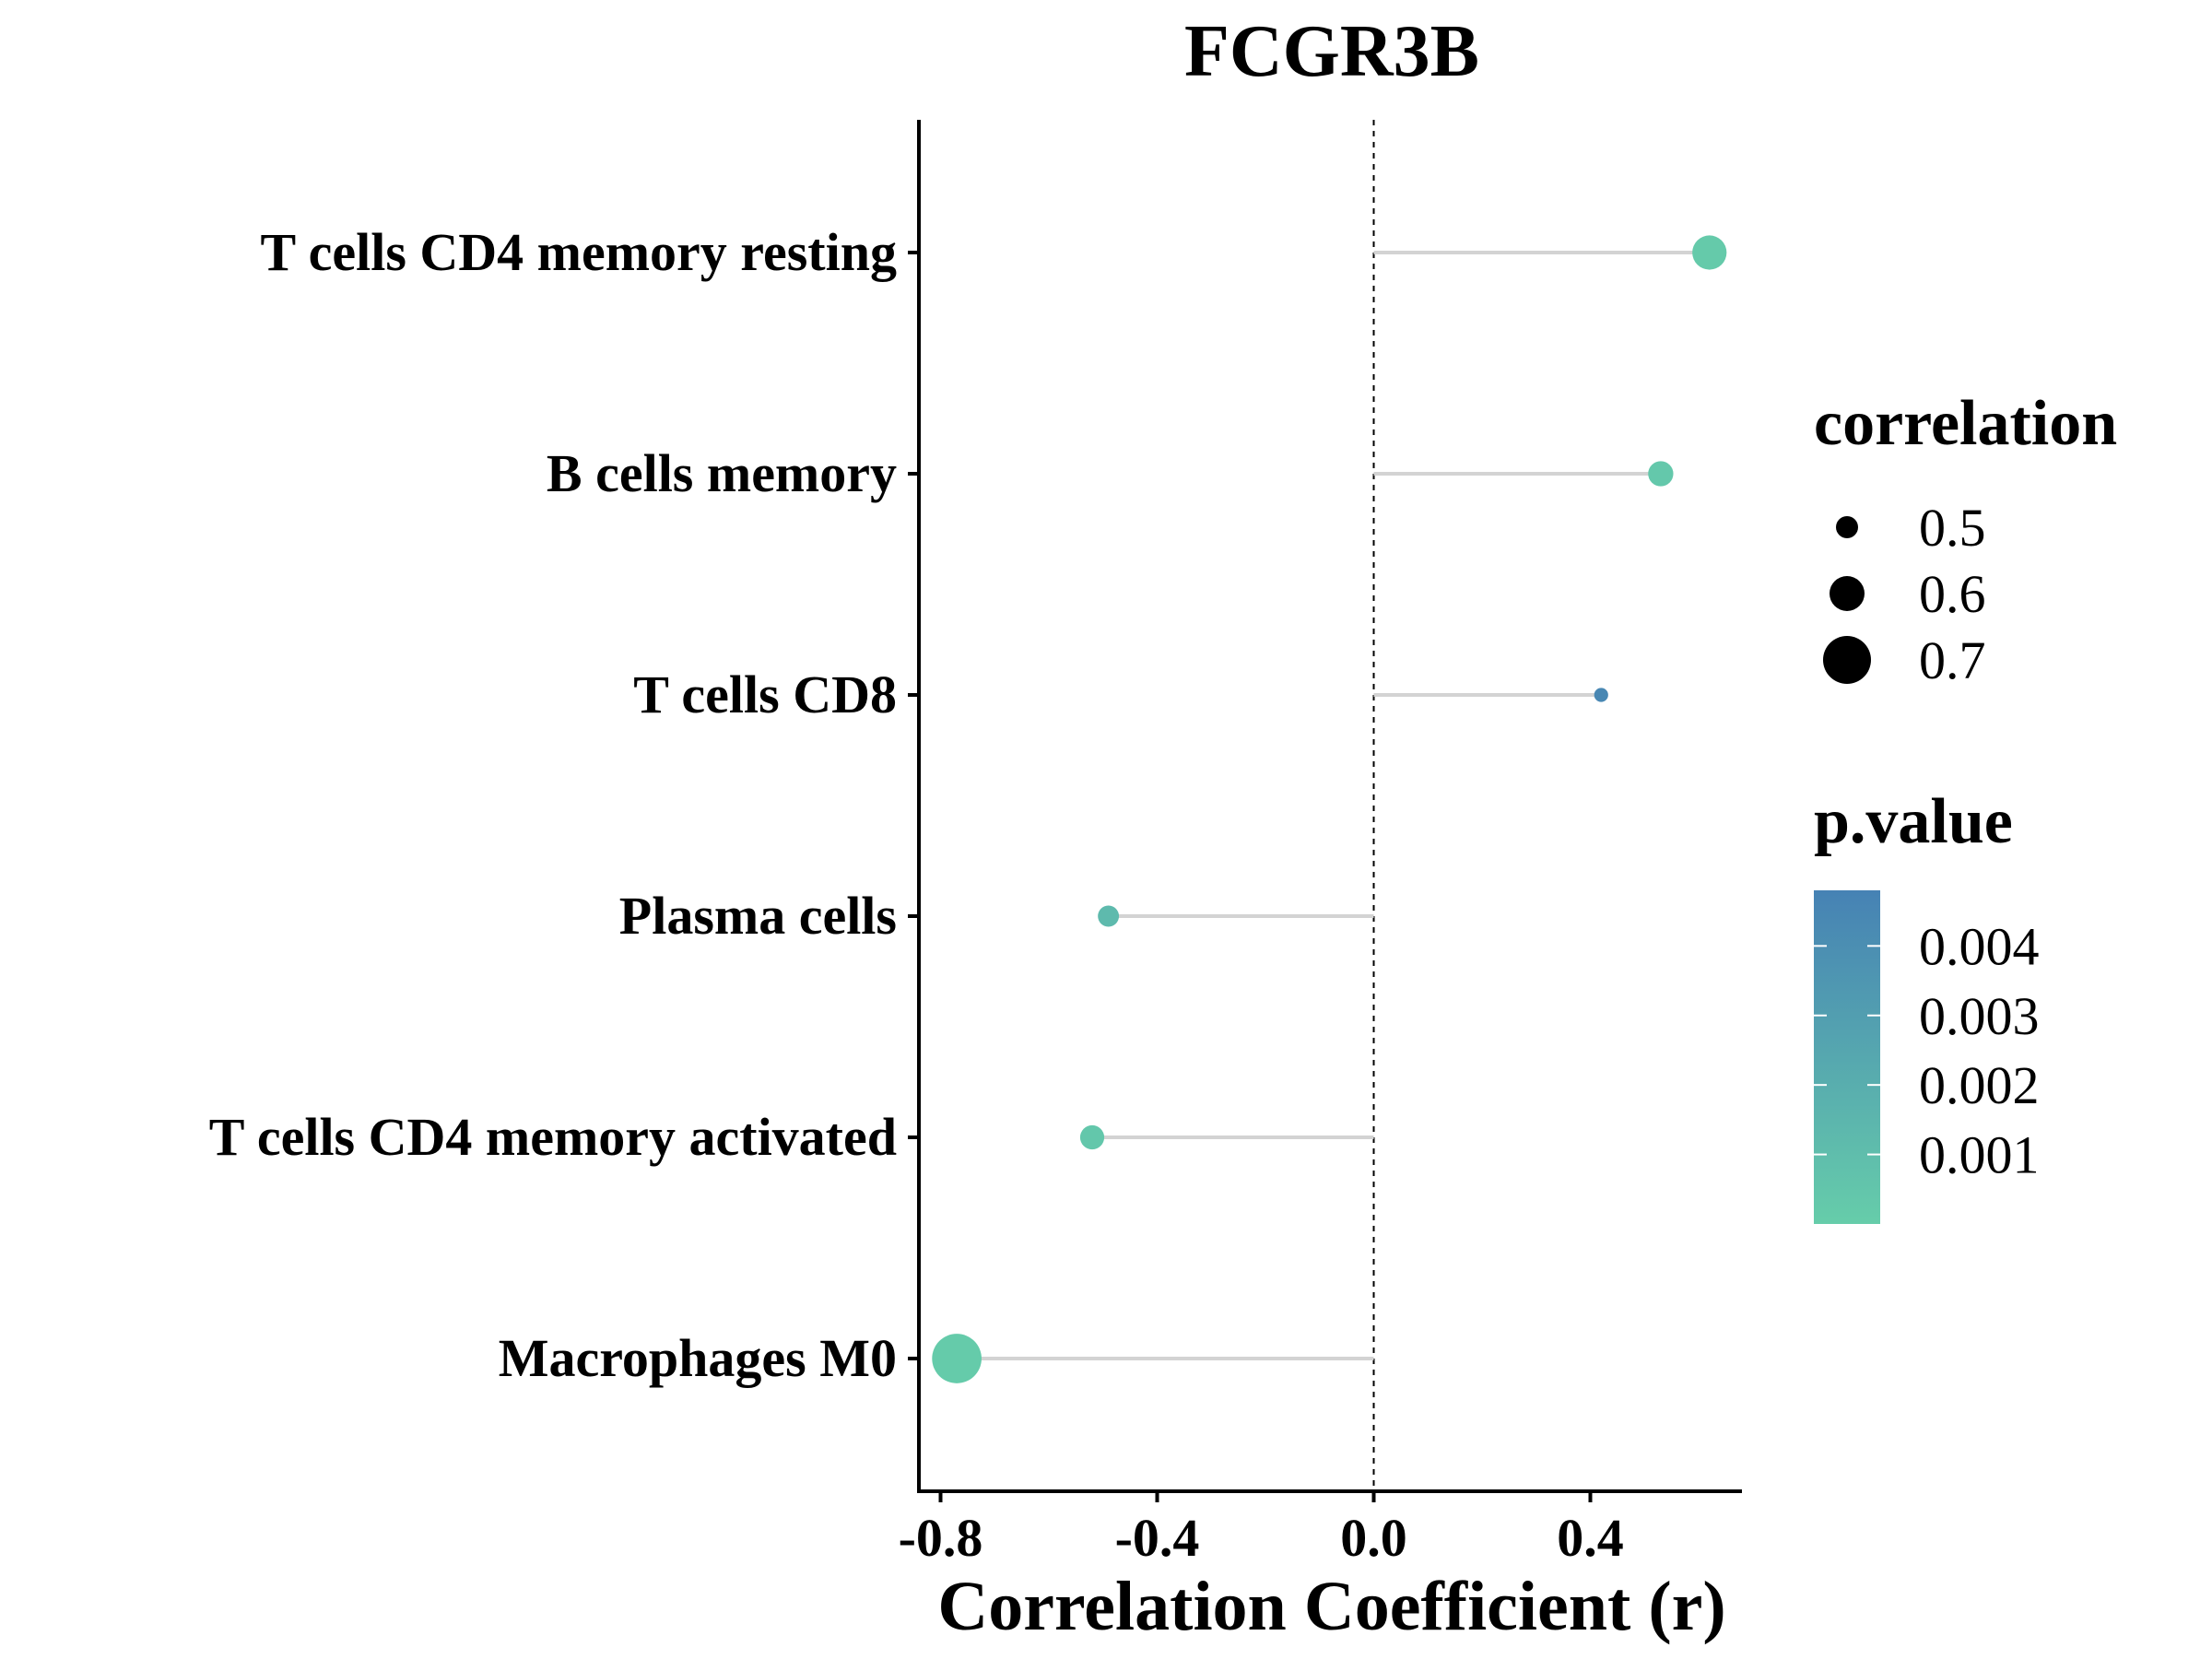 The height and width of the screenshot is (1659, 2212). I want to click on y-tick-label: Macrophages M0, so click(698, 1358).